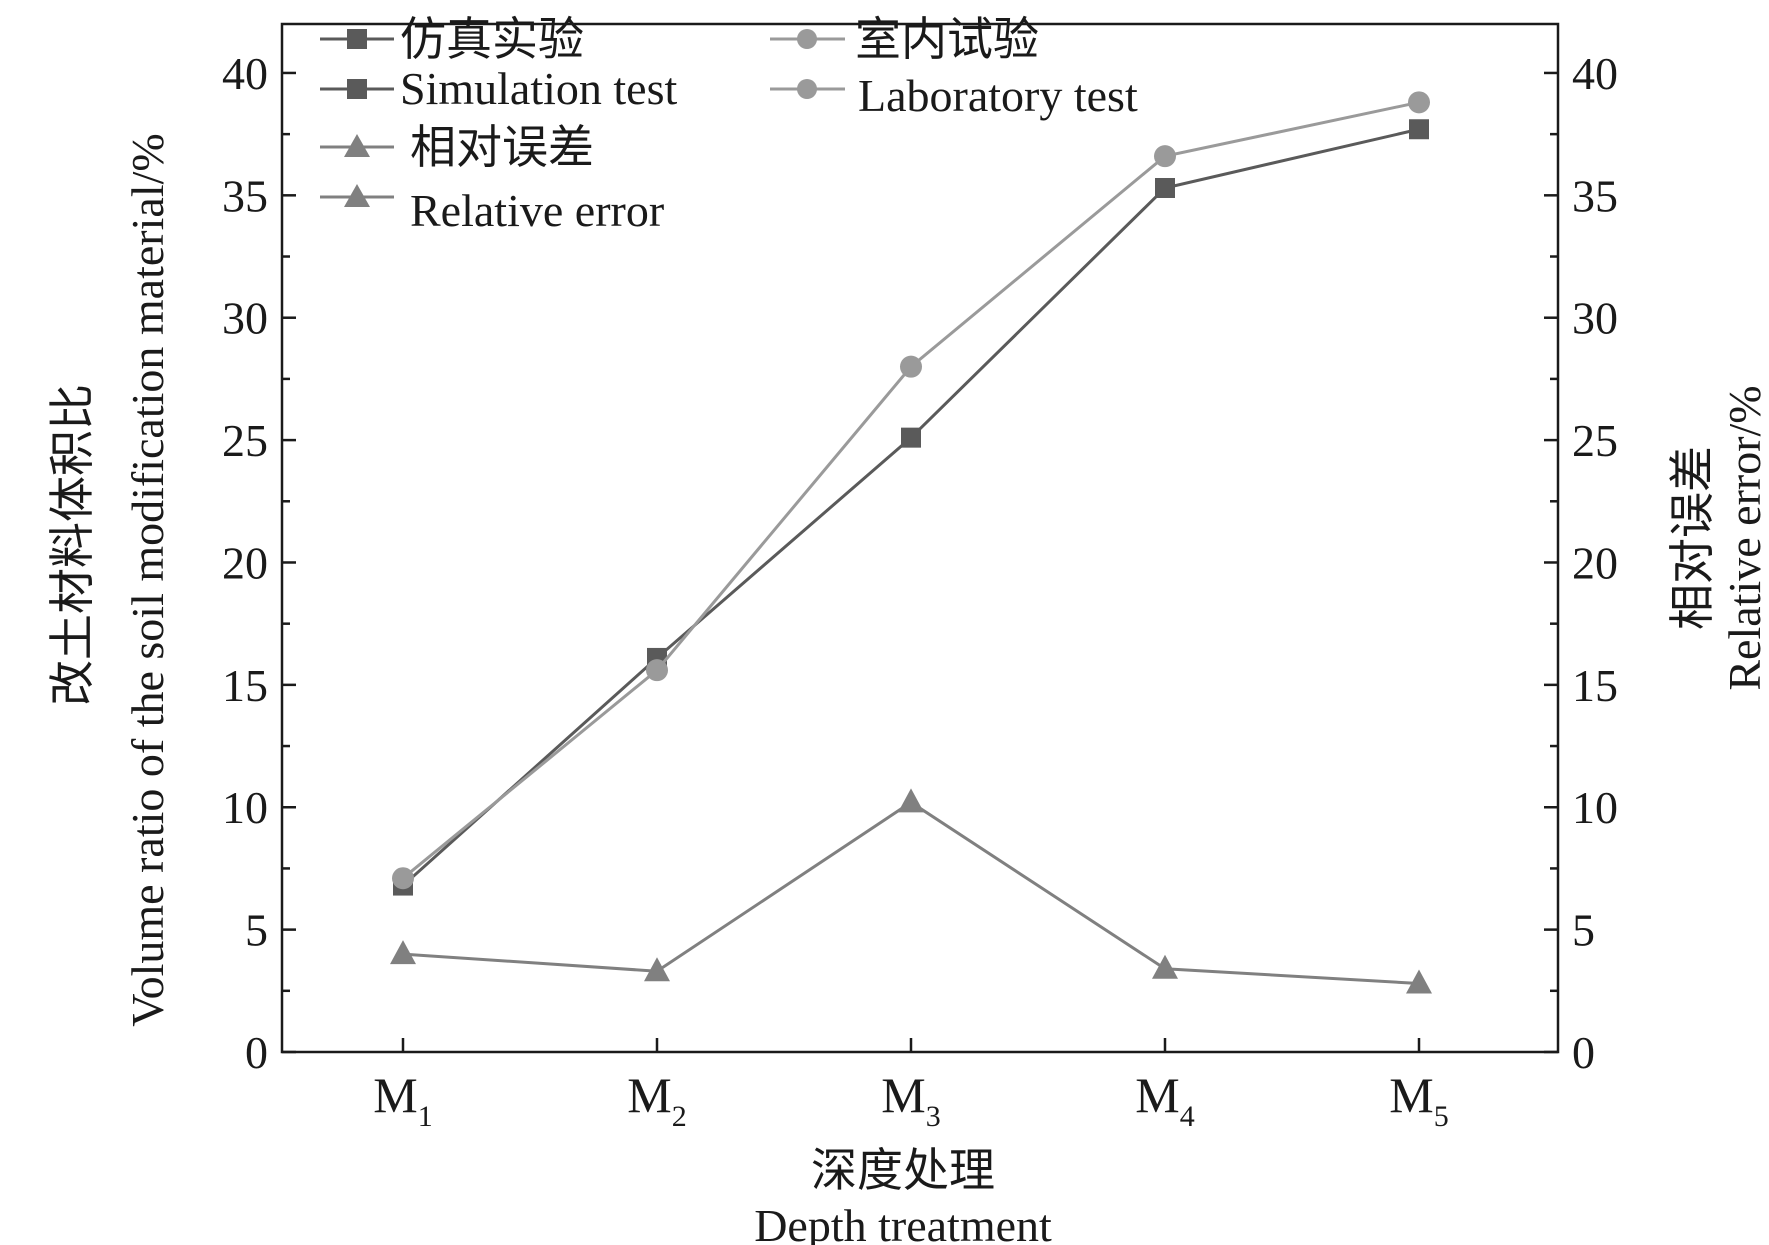  What do you see at coordinates (357, 39) in the screenshot?
I see `legend-marker-simulation-zh` at bounding box center [357, 39].